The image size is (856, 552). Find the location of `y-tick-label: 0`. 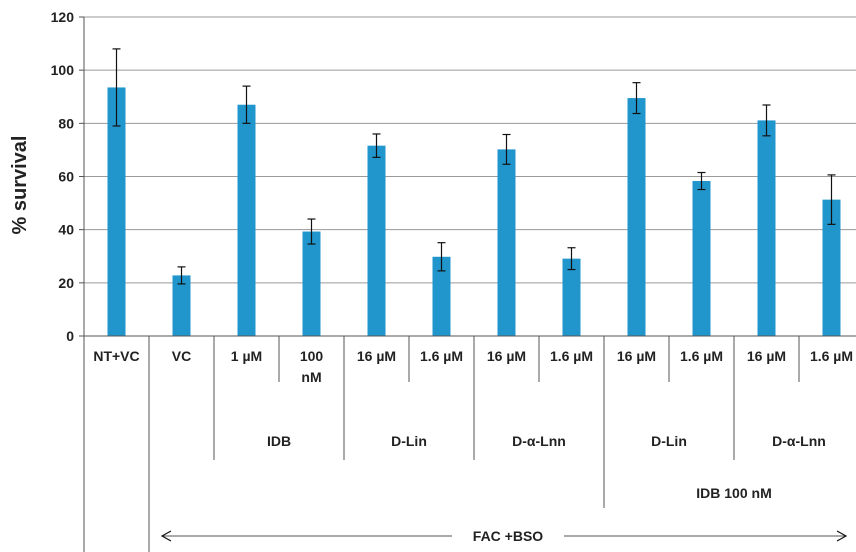

y-tick-label: 0 is located at coordinates (70, 336).